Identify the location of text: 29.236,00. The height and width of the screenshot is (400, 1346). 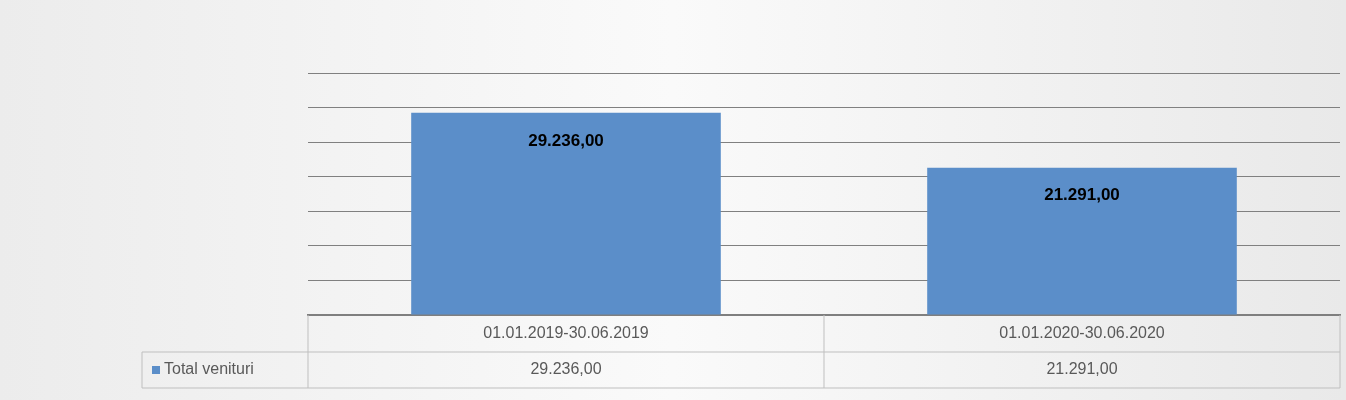
(566, 140).